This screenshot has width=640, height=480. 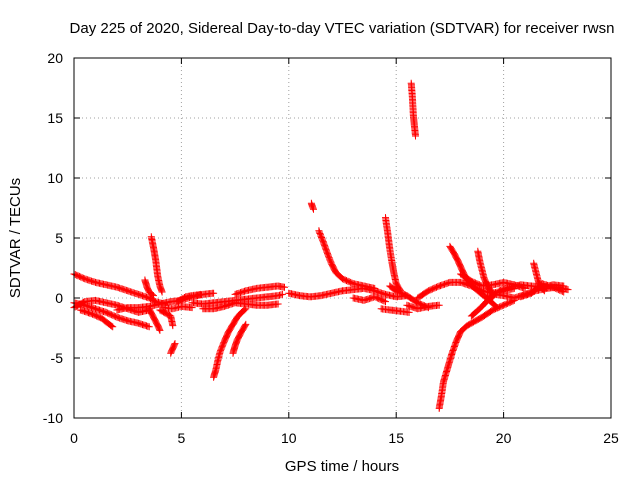 I want to click on y-tick-label: 20, so click(x=55, y=58).